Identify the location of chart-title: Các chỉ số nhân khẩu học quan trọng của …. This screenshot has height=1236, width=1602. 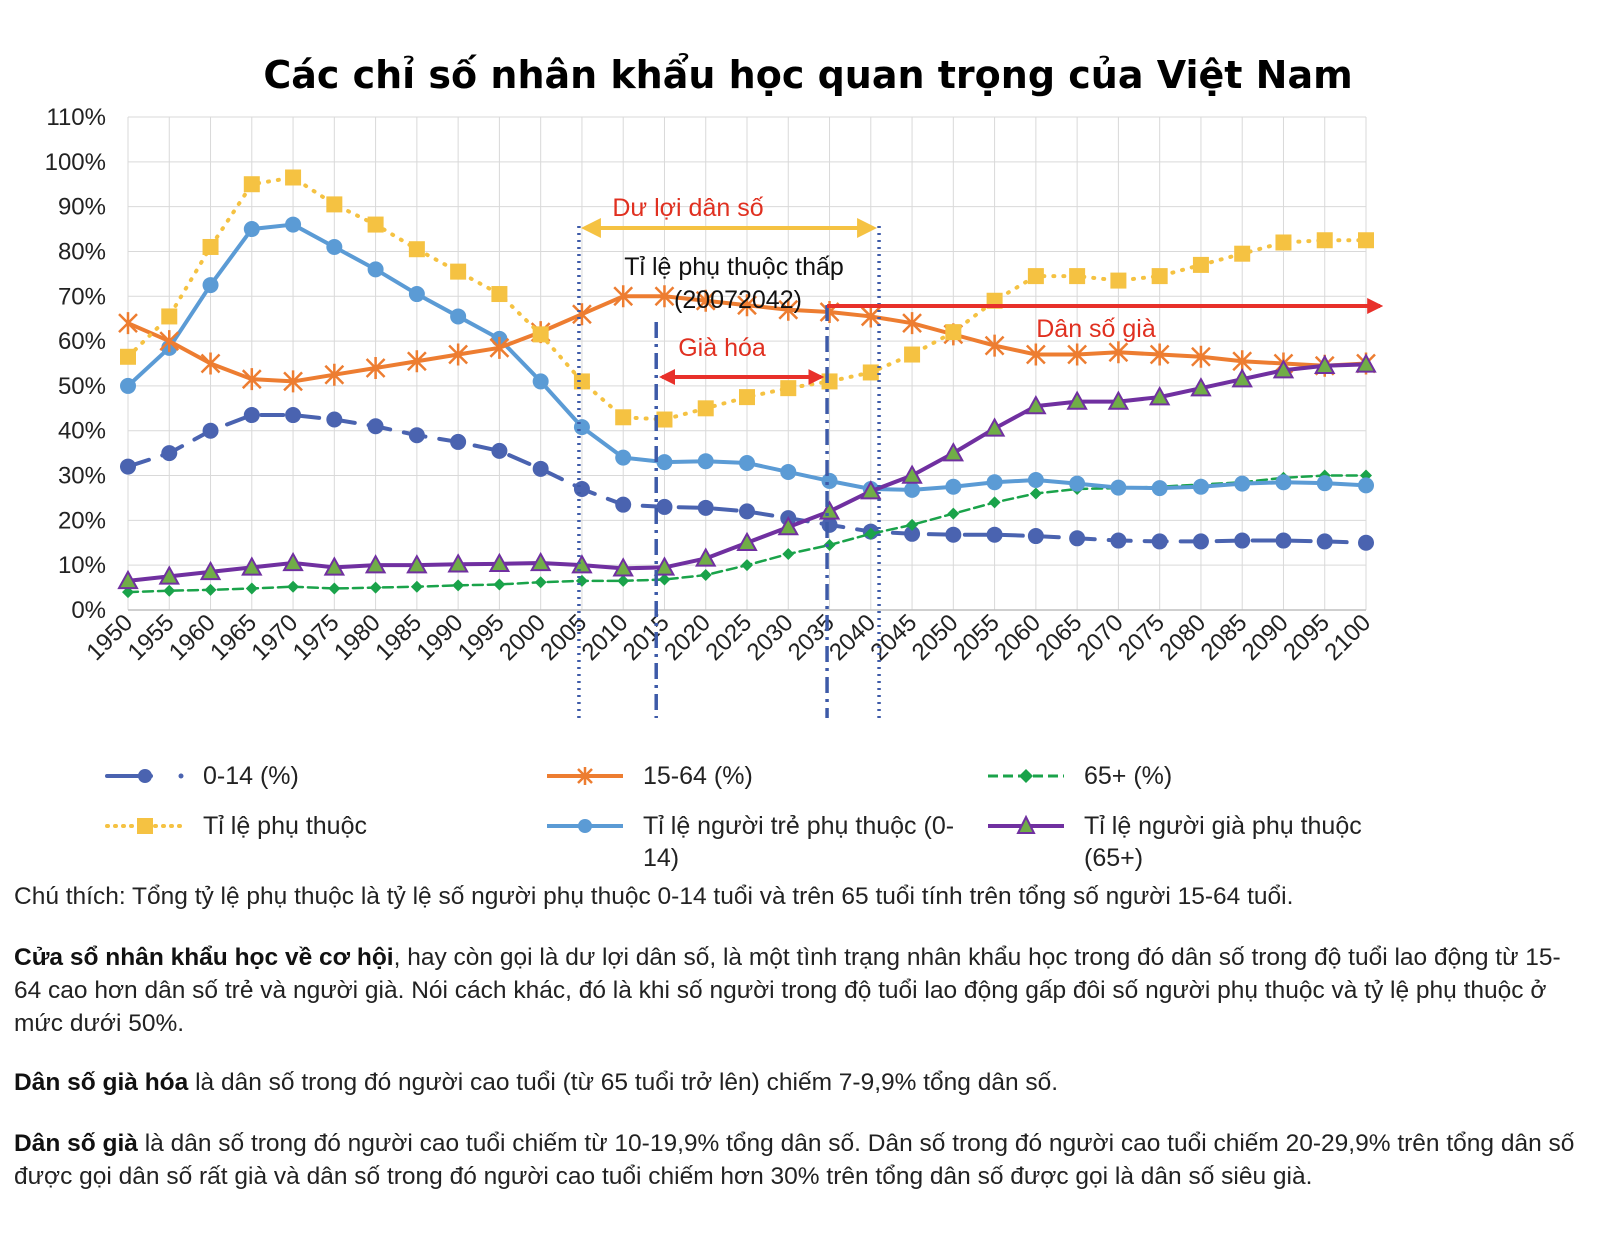
(807, 75).